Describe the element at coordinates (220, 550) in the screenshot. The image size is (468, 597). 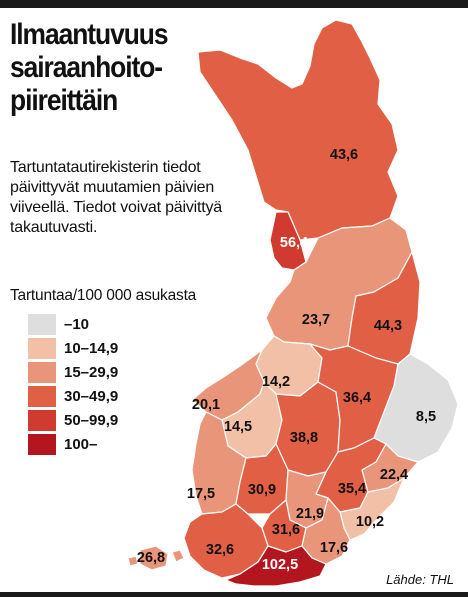
I see `label-varsinais-suomi: 32,6` at that location.